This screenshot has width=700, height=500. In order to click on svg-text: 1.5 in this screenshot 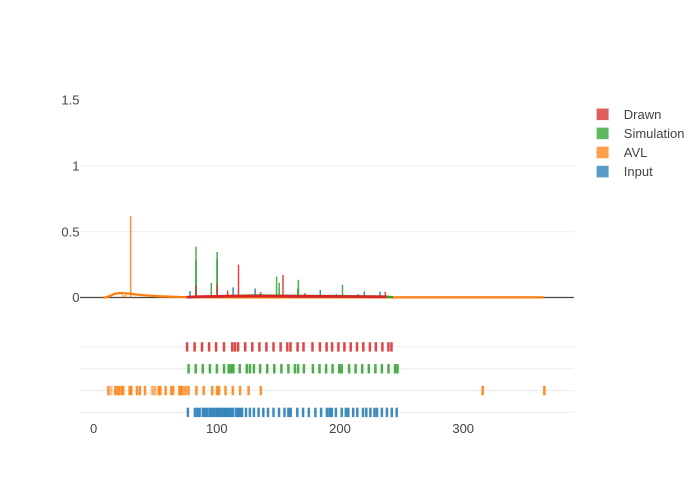, I will do `click(70, 99)`.